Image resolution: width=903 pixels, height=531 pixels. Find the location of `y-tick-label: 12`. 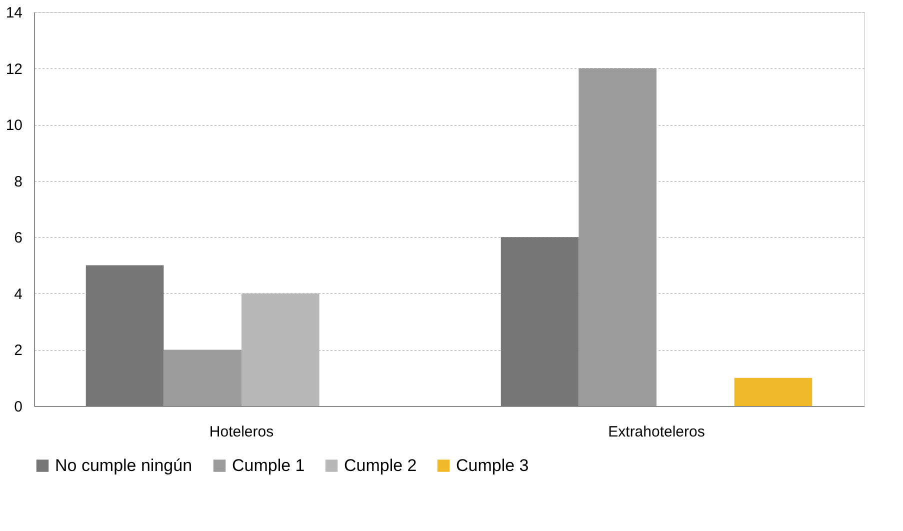

y-tick-label: 12 is located at coordinates (14, 69).